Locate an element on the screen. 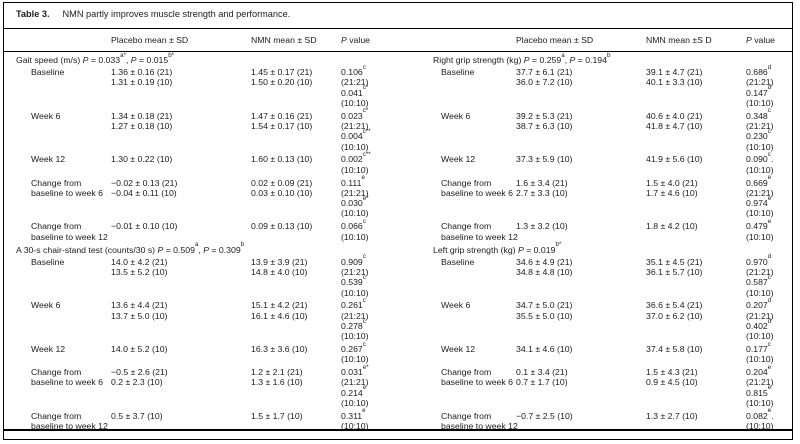 Image resolution: width=800 pixels, height=444 pixels. nmn-value: 1.5 ± 4.0 (21) 1.7 ± 4.6 (10) is located at coordinates (696, 198).